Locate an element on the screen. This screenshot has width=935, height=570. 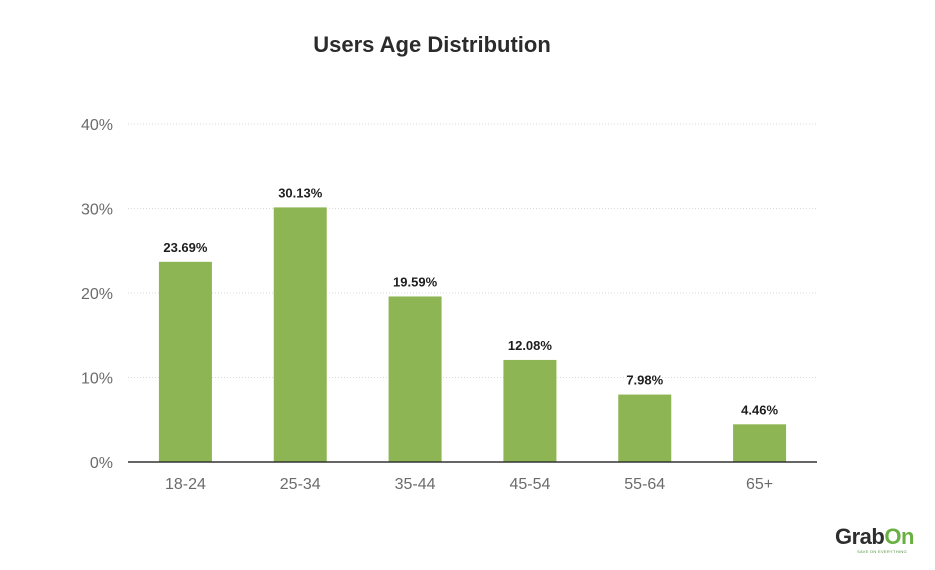
chart-title: Users Age Distribution is located at coordinates (432, 44).